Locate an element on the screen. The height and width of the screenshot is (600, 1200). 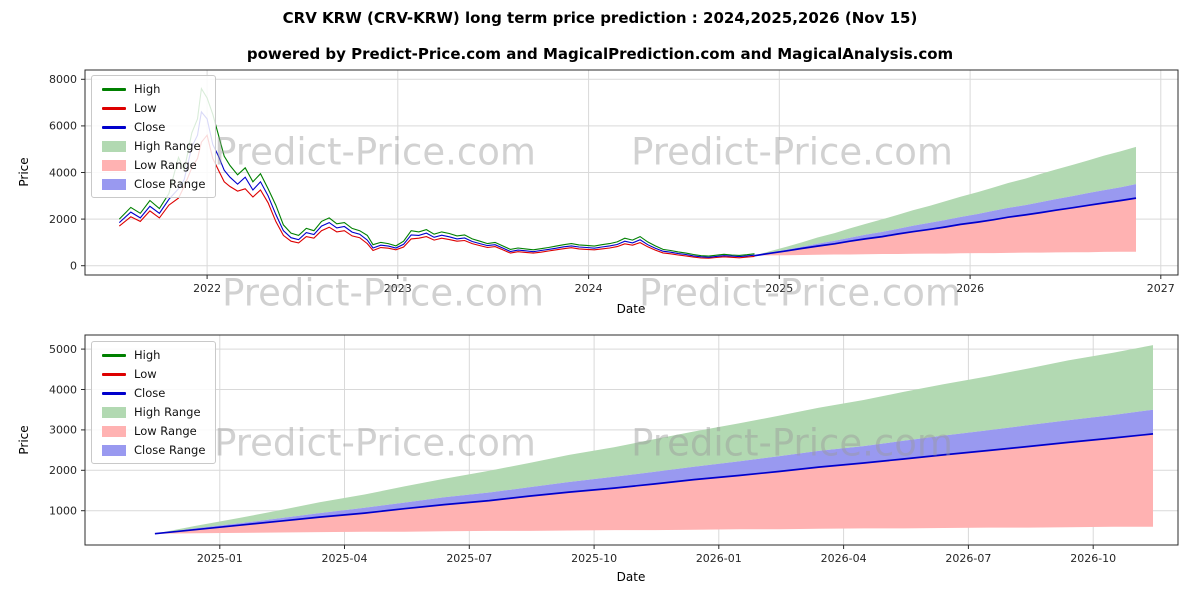
x-tick-label: 2026 is located at coordinates (970, 288).